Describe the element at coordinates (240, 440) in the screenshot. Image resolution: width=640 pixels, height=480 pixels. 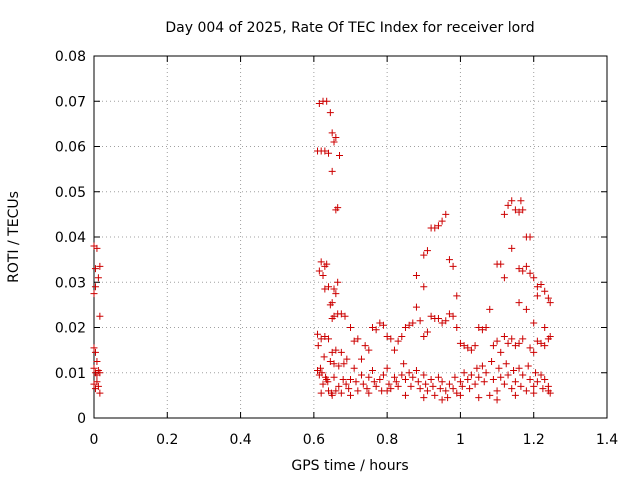
I see `x-tick-label: 0.4` at that location.